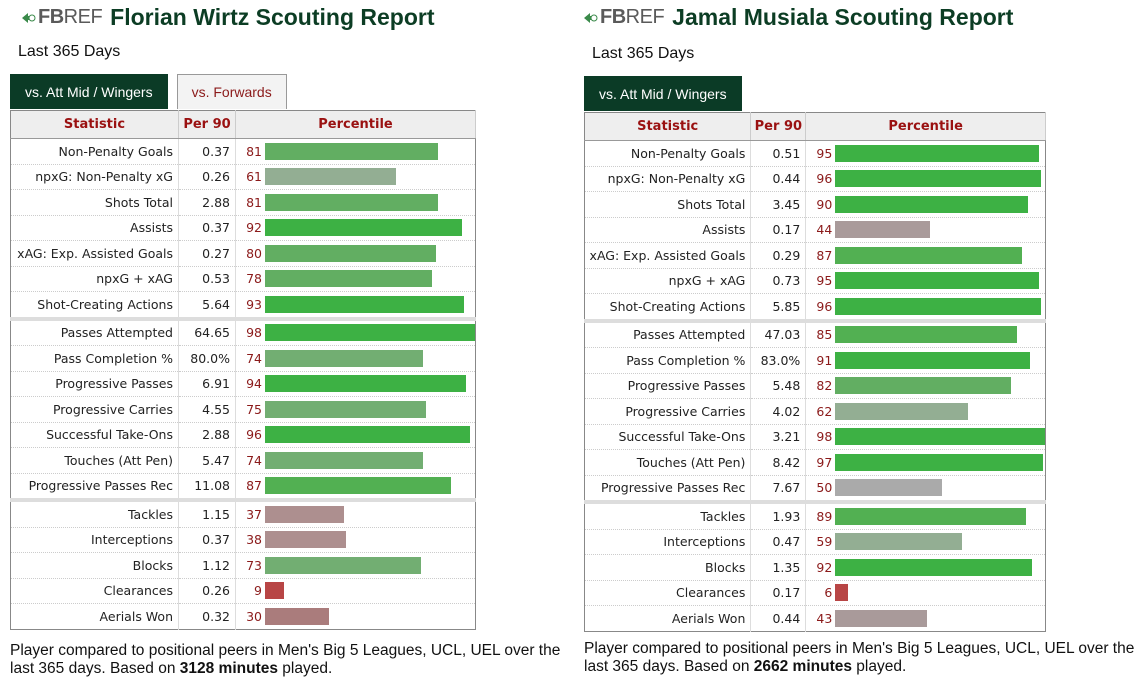  What do you see at coordinates (207, 253) in the screenshot?
I see `per90-value: 0.27` at bounding box center [207, 253].